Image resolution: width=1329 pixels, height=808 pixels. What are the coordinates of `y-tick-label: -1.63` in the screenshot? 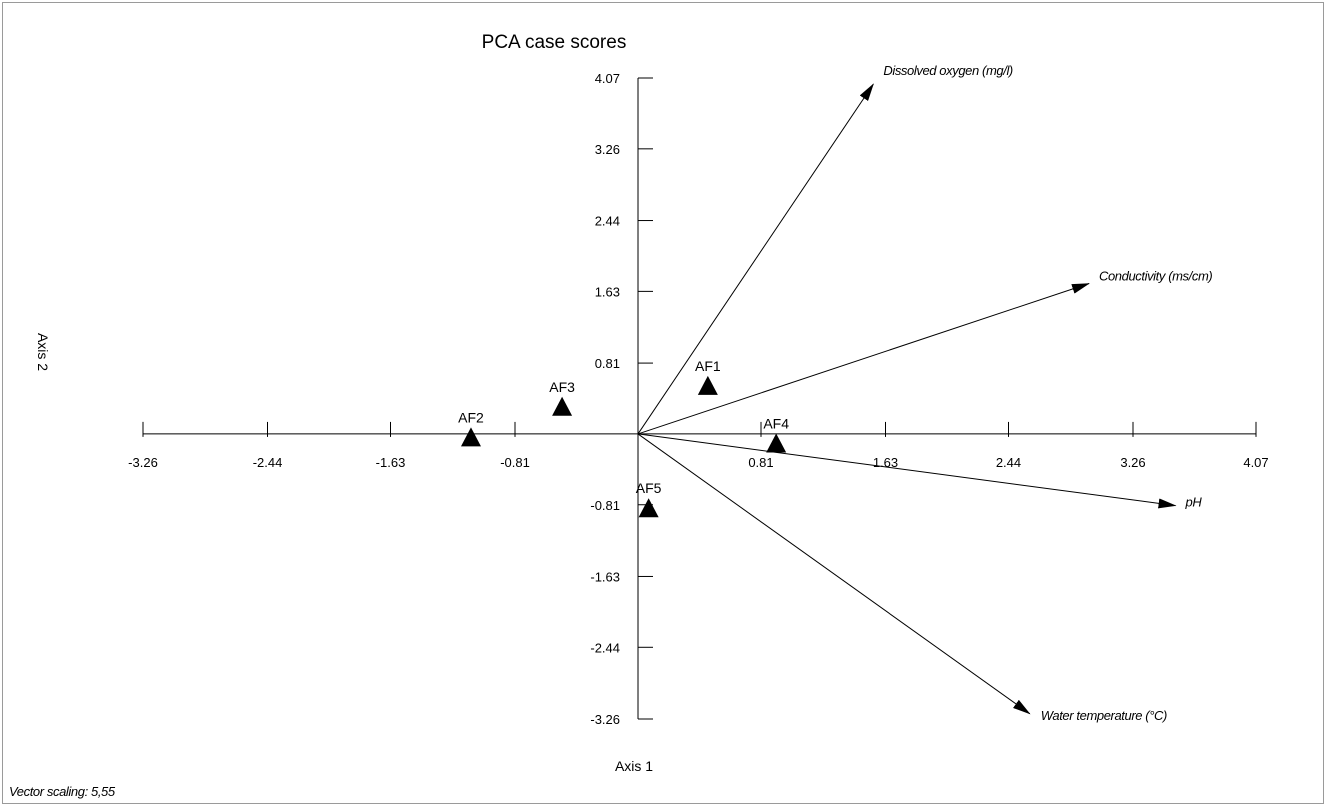 It's located at (605, 576).